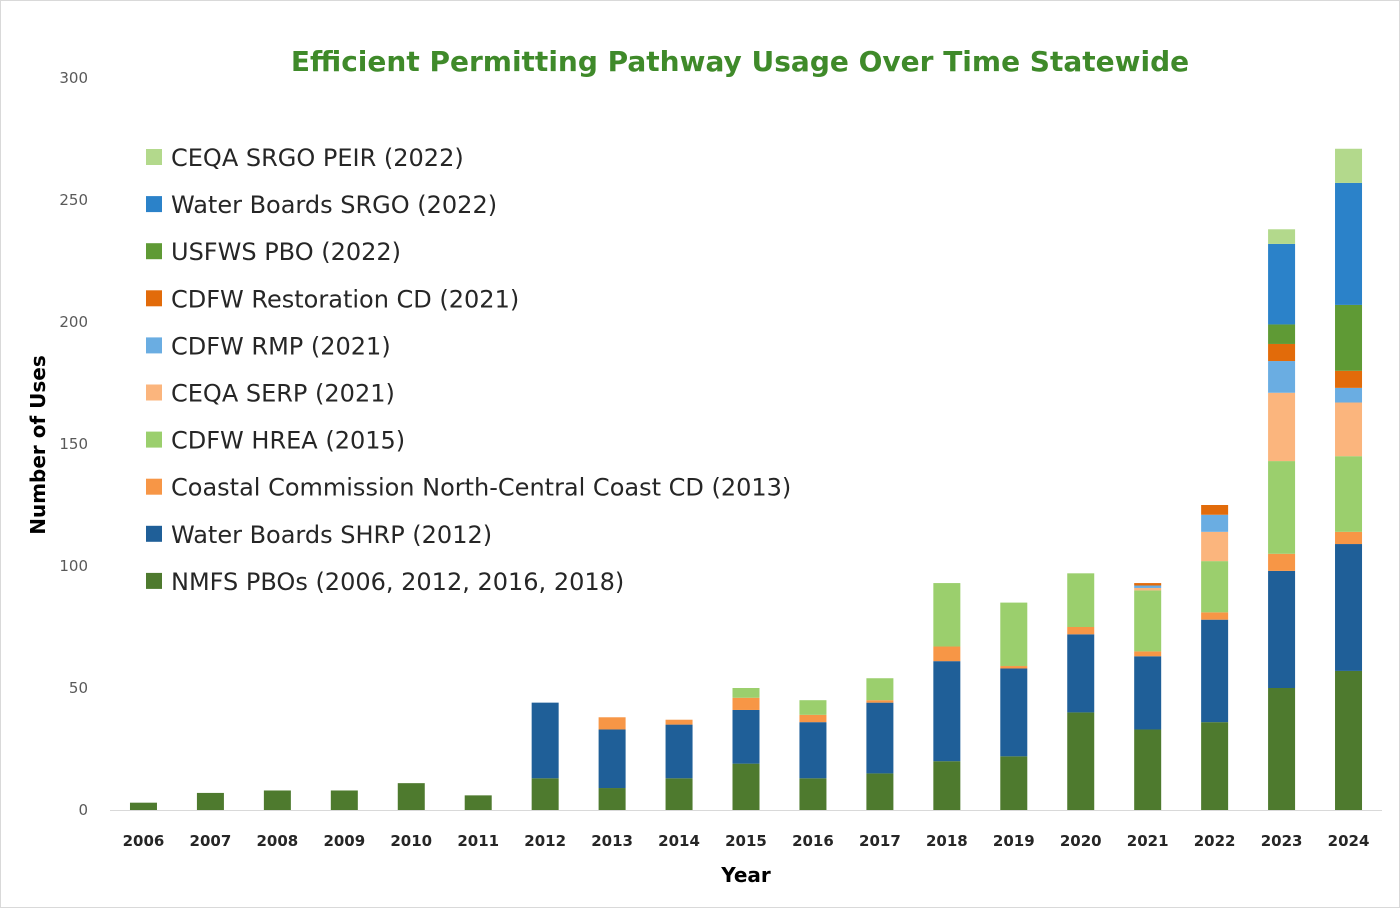 The height and width of the screenshot is (908, 1400). I want to click on legend-item: CDFW Restoration CD (2021), so click(332, 299).